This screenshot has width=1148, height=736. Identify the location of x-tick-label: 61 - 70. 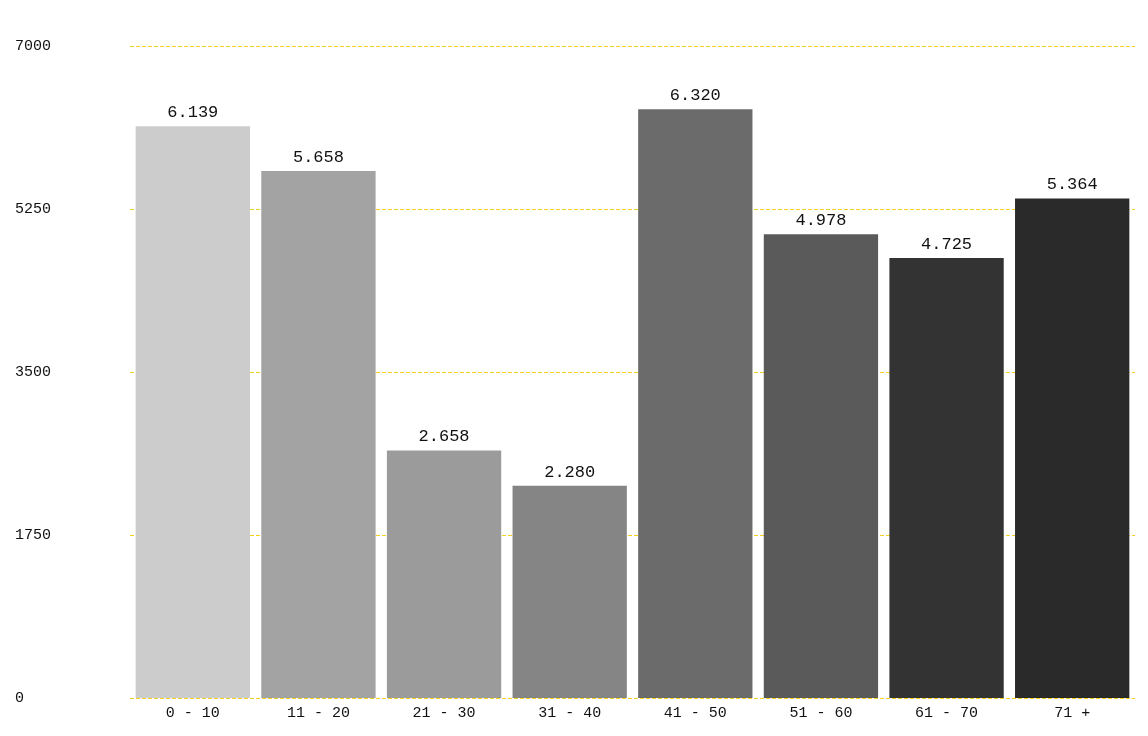
(947, 713).